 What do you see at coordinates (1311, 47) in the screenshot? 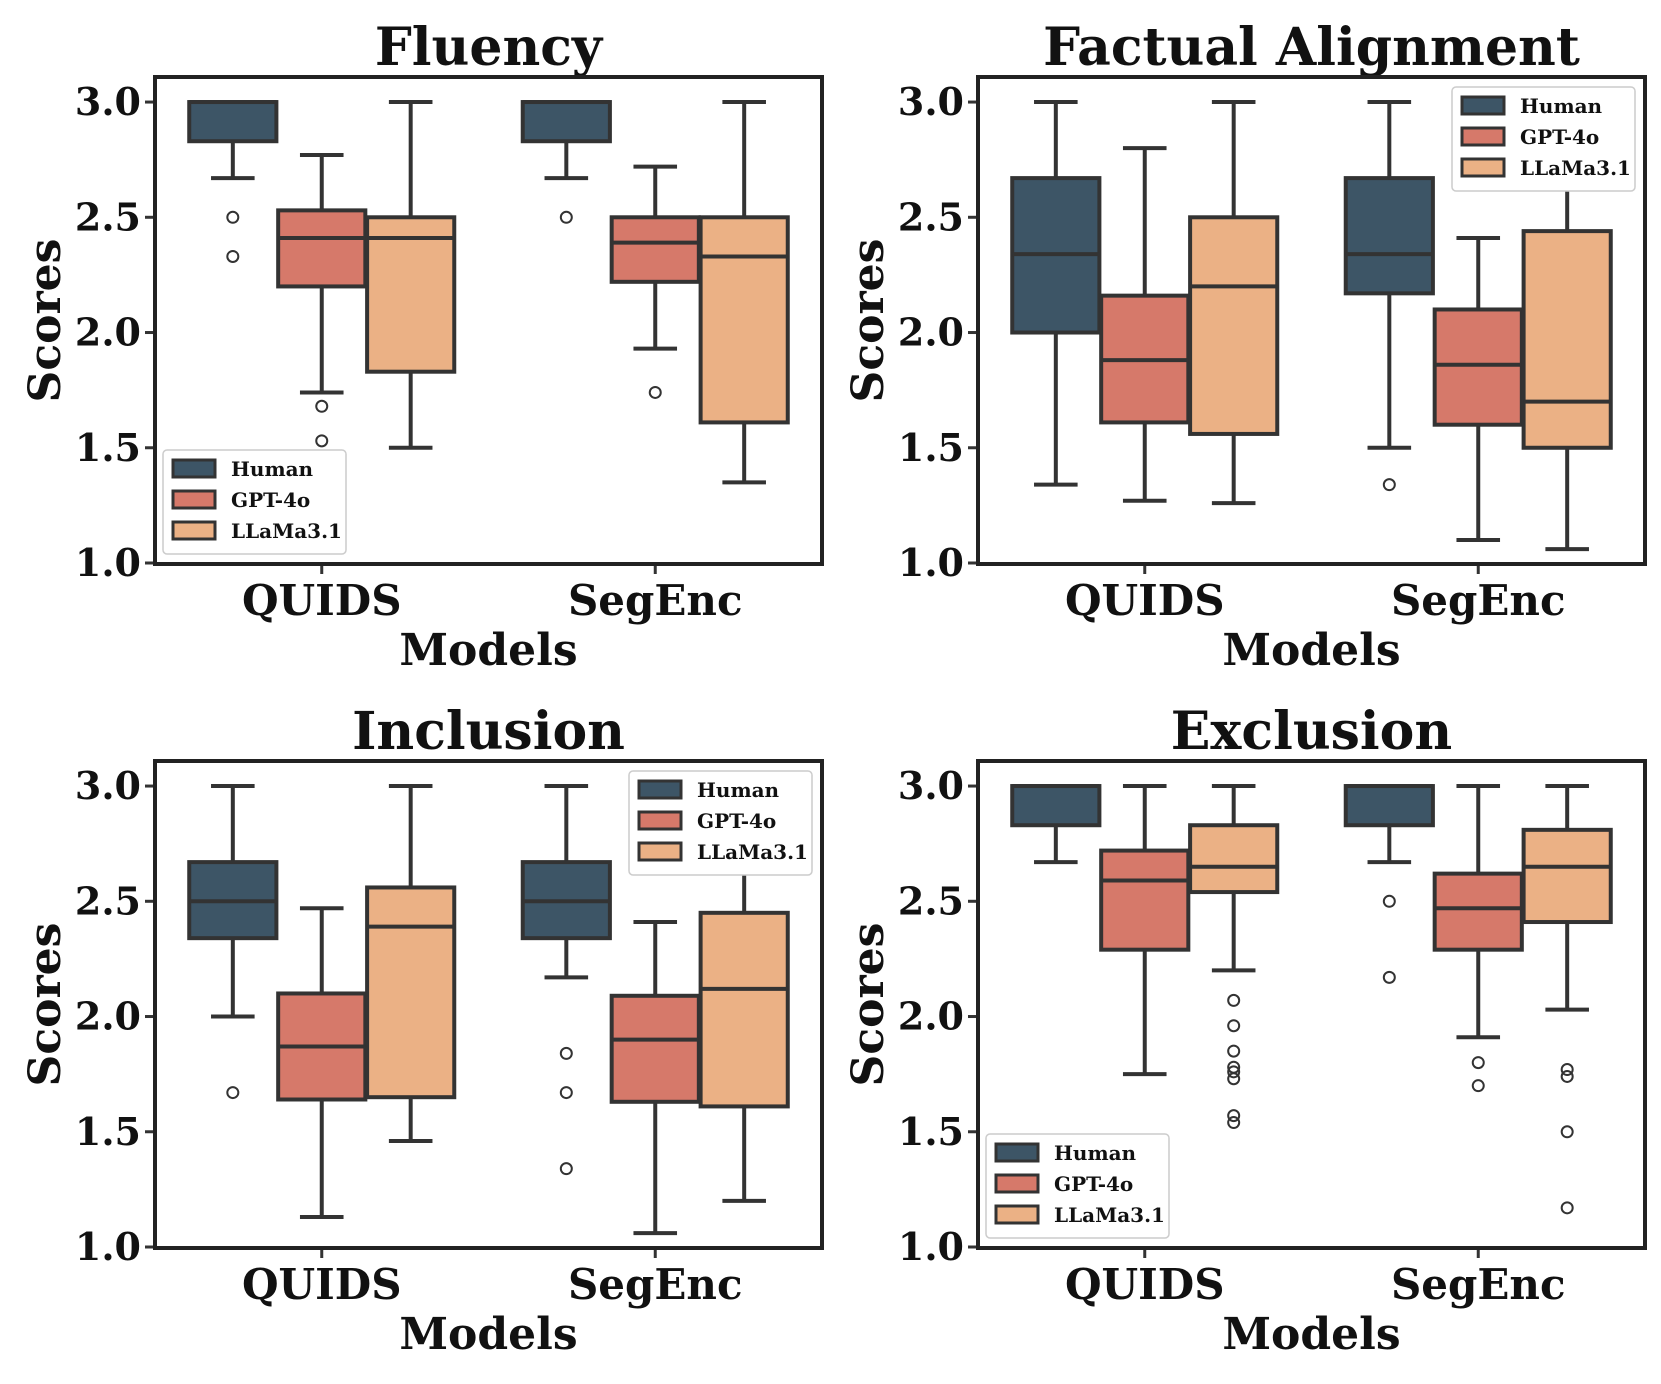
I see `chart-title: Factual Alignment` at bounding box center [1311, 47].